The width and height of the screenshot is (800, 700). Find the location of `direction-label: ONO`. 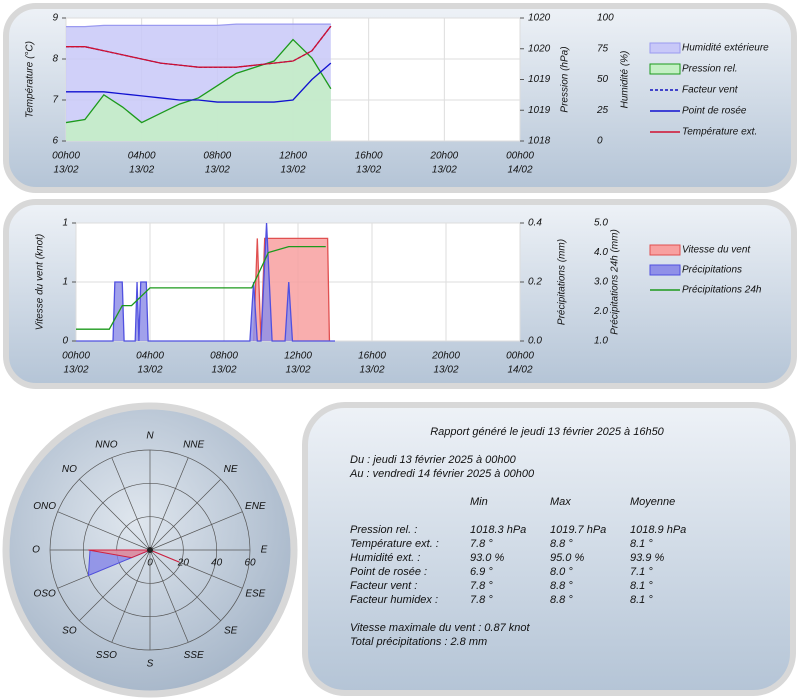

direction-label: ONO is located at coordinates (44, 506).